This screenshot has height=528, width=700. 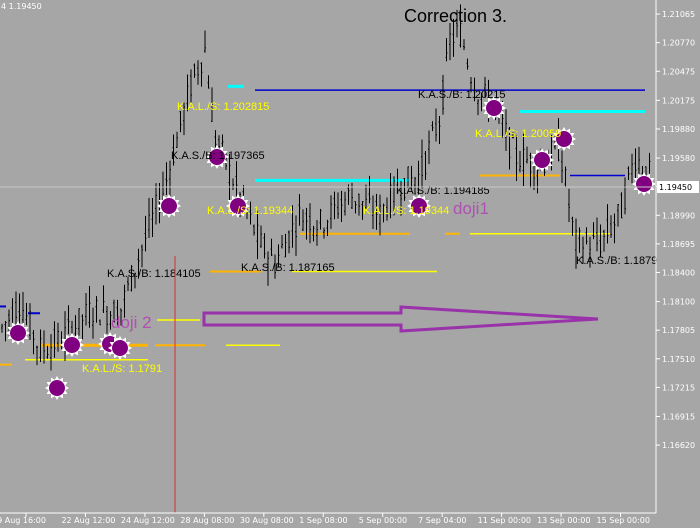 What do you see at coordinates (563, 520) in the screenshot?
I see `time-tick-label: 13 Sep 00:00` at bounding box center [563, 520].